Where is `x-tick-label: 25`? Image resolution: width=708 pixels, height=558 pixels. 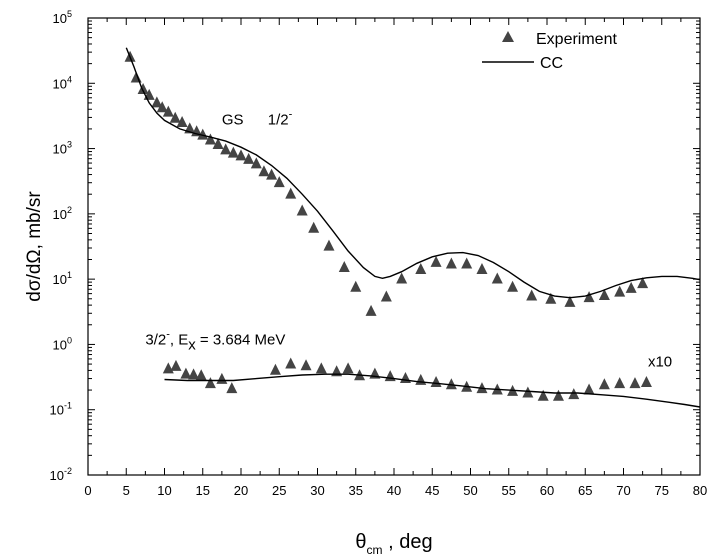
x-tick-label: 25 is located at coordinates (279, 490).